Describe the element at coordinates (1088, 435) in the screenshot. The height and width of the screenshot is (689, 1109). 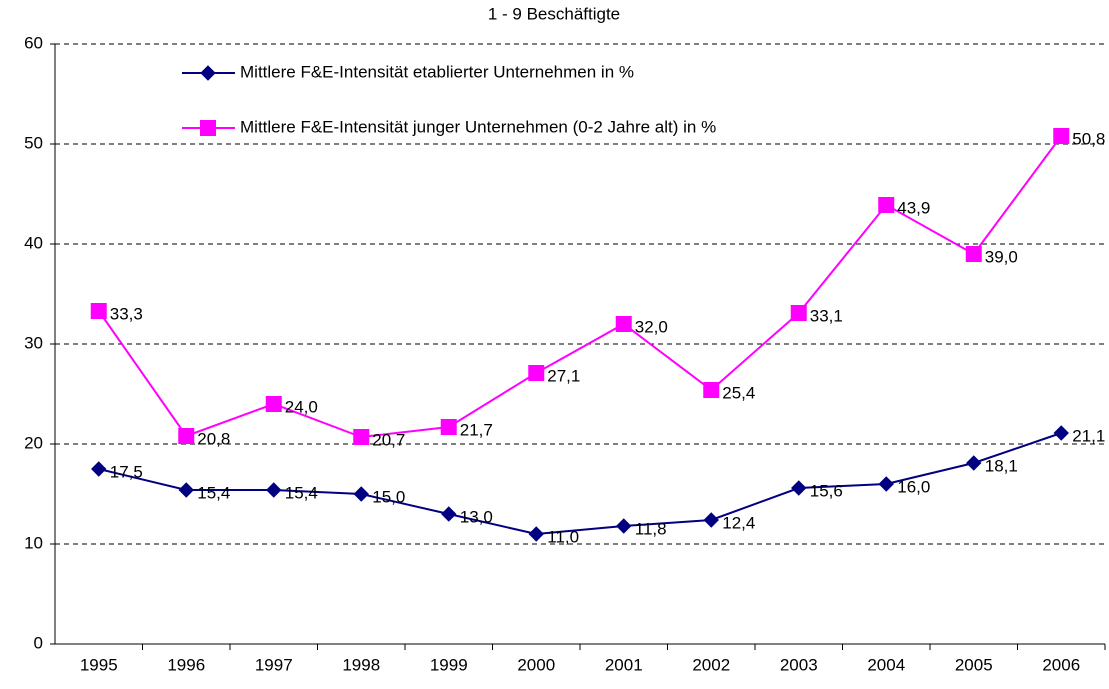
I see `data-label: 21,1` at that location.